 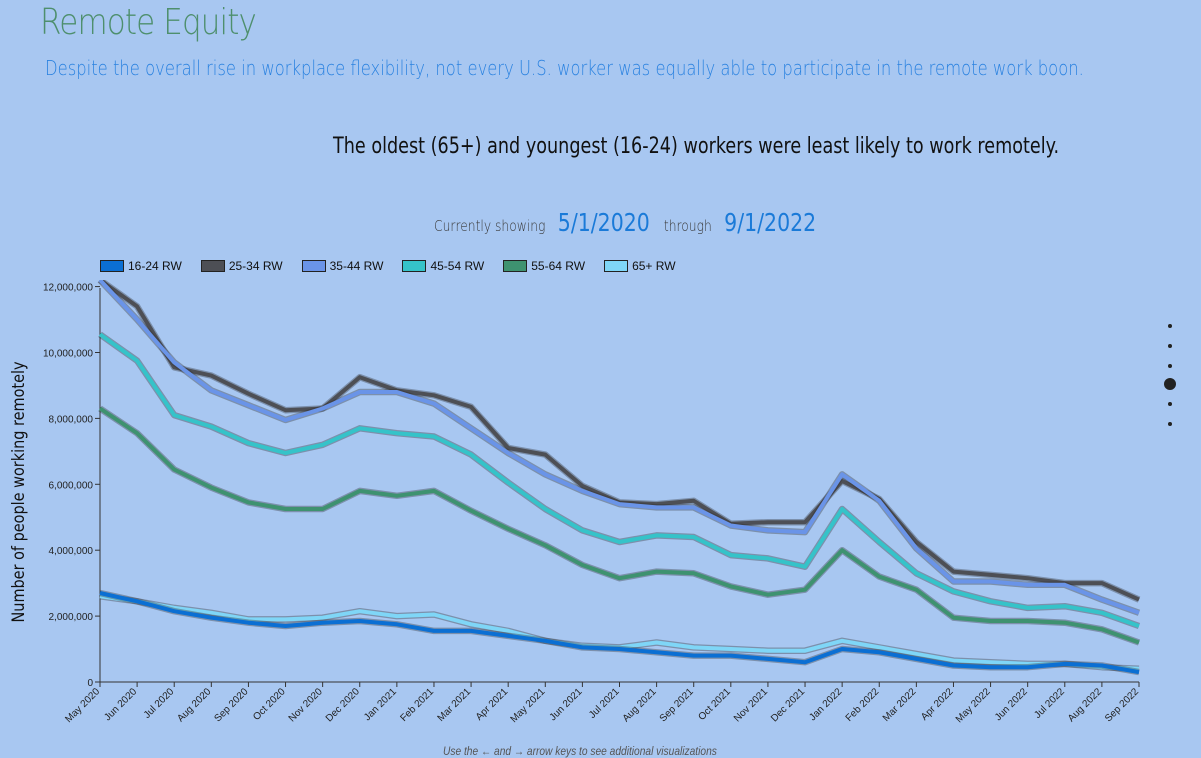 I want to click on x-tick-label: Dec 2020, so click(x=343, y=705).